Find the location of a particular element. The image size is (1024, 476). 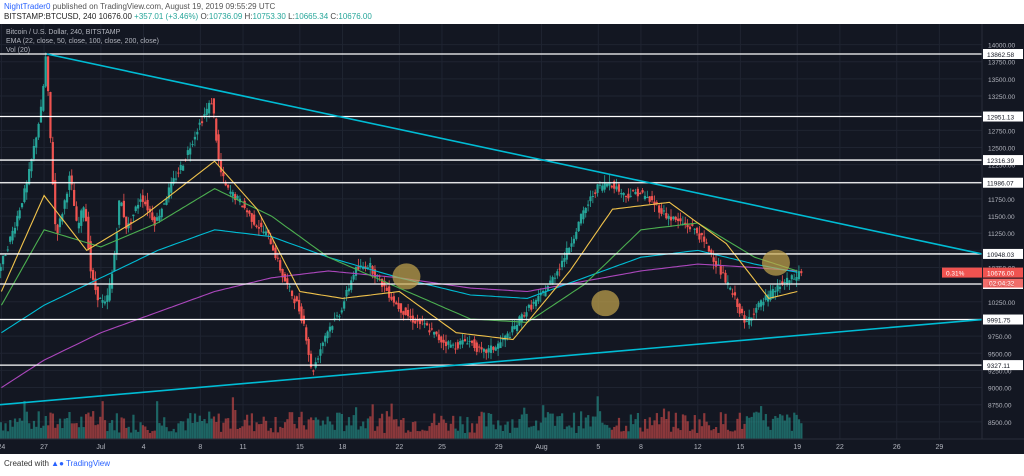

author-link: NightTrader0 is located at coordinates (27, 6).